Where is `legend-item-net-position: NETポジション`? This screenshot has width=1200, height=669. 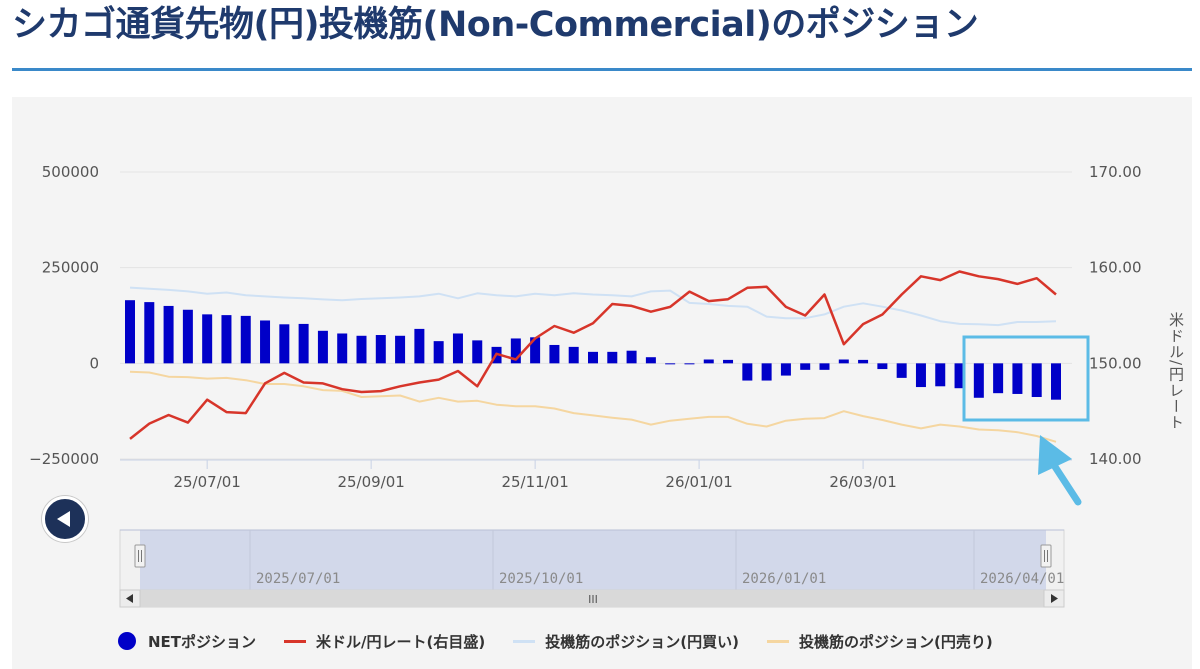 legend-item-net-position: NETポジション is located at coordinates (187, 641).